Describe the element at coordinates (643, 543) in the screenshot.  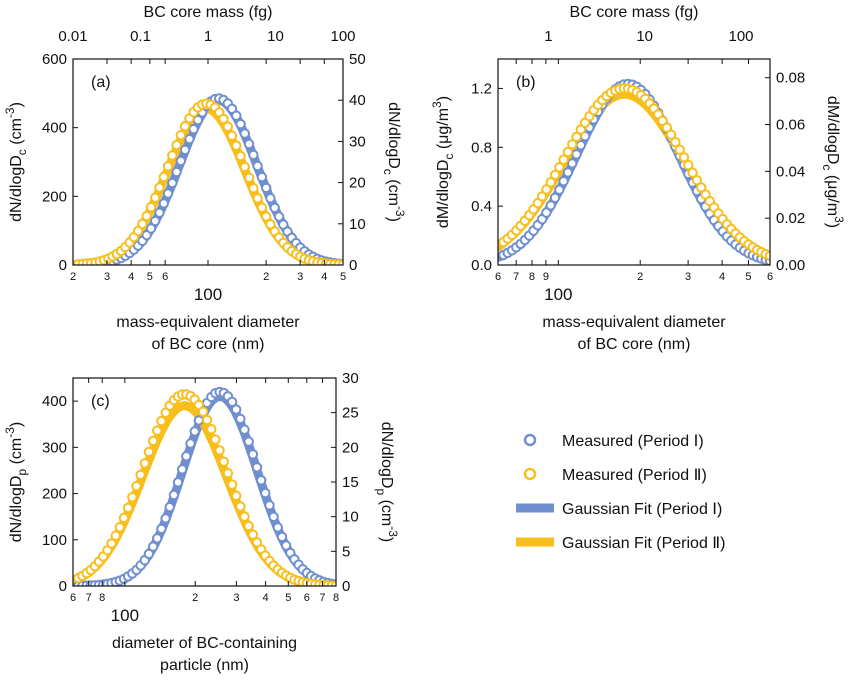
I see `legend-label: Gaussian Fit (Period Ⅱ)` at that location.